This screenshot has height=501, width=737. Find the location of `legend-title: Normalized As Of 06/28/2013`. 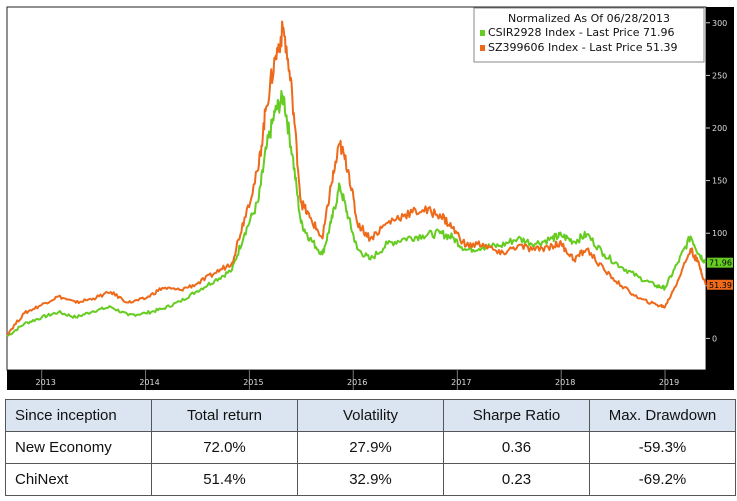

legend-title: Normalized As Of 06/28/2013 is located at coordinates (589, 18).